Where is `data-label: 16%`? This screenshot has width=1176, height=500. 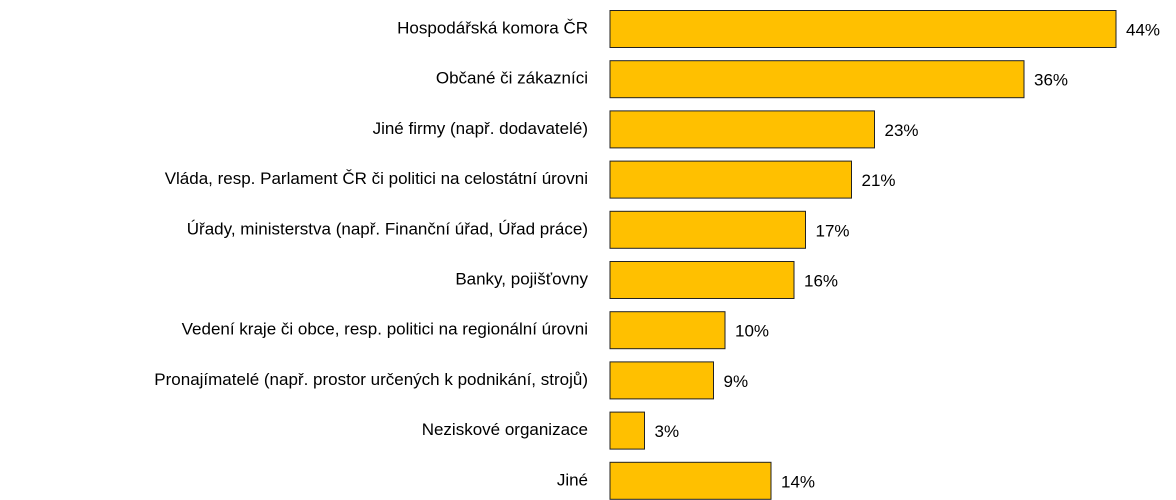
data-label: 16% is located at coordinates (821, 280).